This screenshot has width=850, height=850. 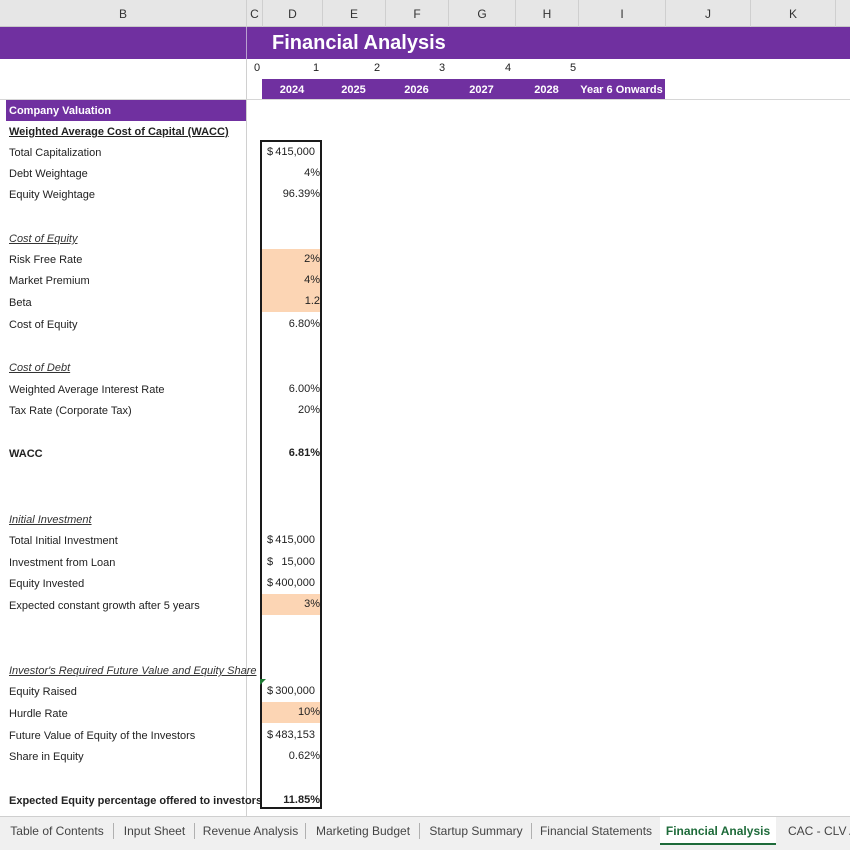 What do you see at coordinates (43, 239) in the screenshot?
I see `cost-of-equity-heading: Cost of Equity` at bounding box center [43, 239].